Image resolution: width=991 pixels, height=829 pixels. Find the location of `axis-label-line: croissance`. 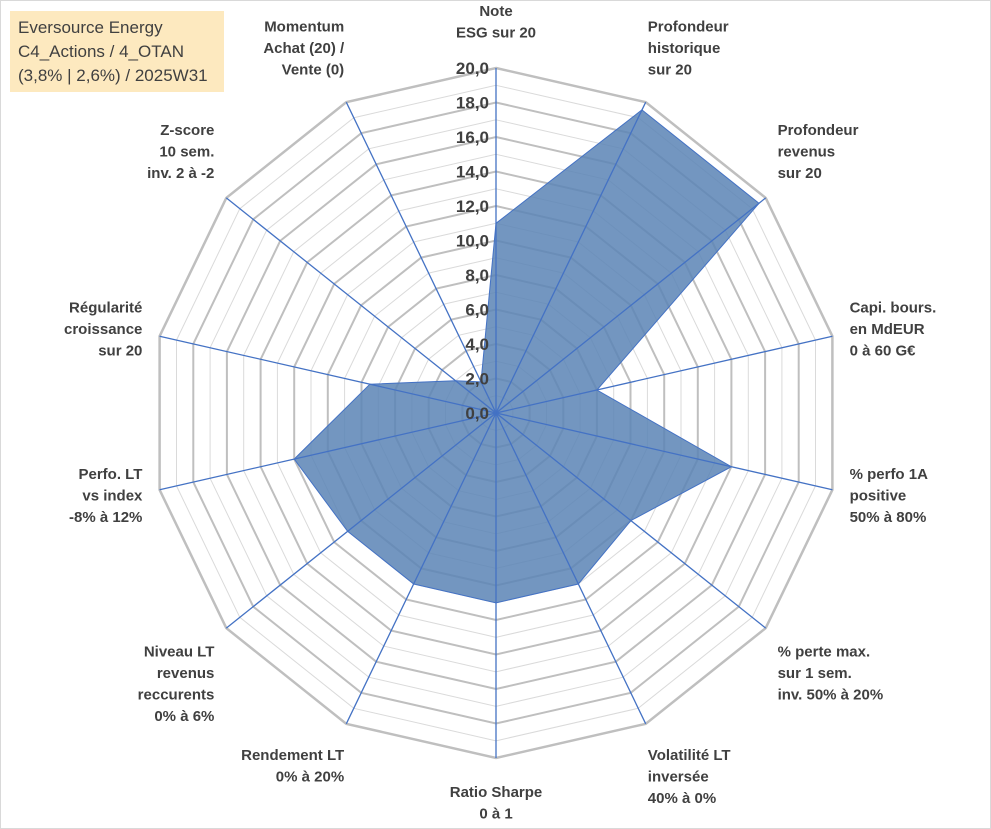

axis-label-line: croissance is located at coordinates (103, 329).